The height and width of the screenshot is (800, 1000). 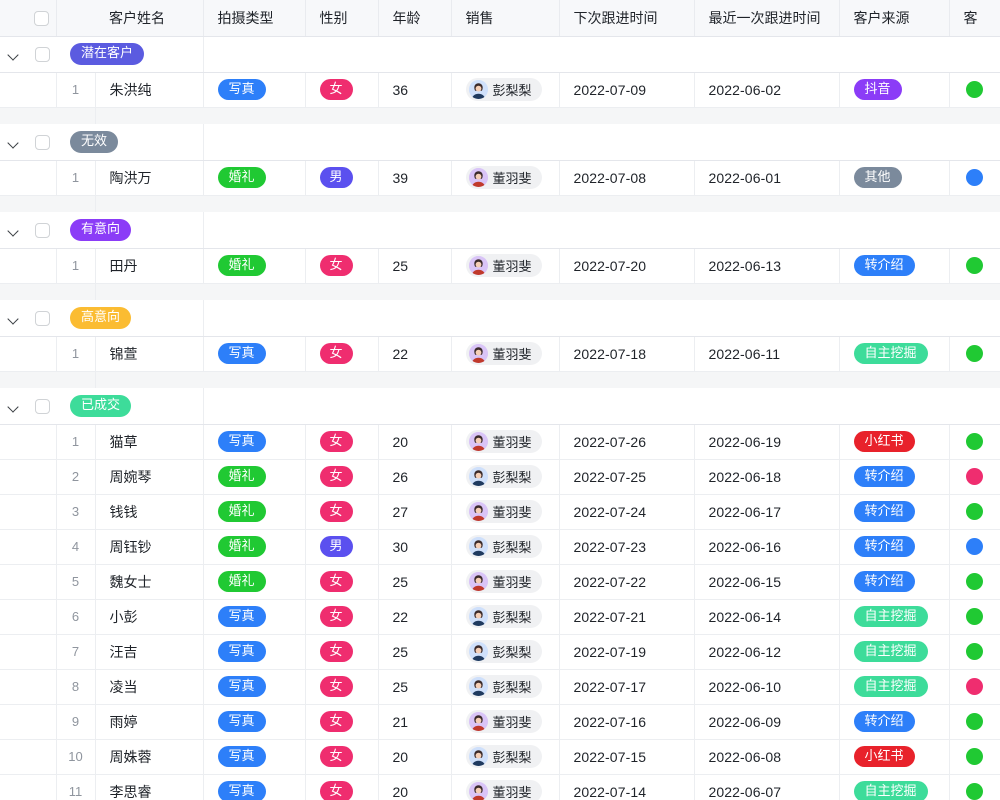 What do you see at coordinates (767, 178) in the screenshot?
I see `cell-last-followup: 2022-06-01` at bounding box center [767, 178].